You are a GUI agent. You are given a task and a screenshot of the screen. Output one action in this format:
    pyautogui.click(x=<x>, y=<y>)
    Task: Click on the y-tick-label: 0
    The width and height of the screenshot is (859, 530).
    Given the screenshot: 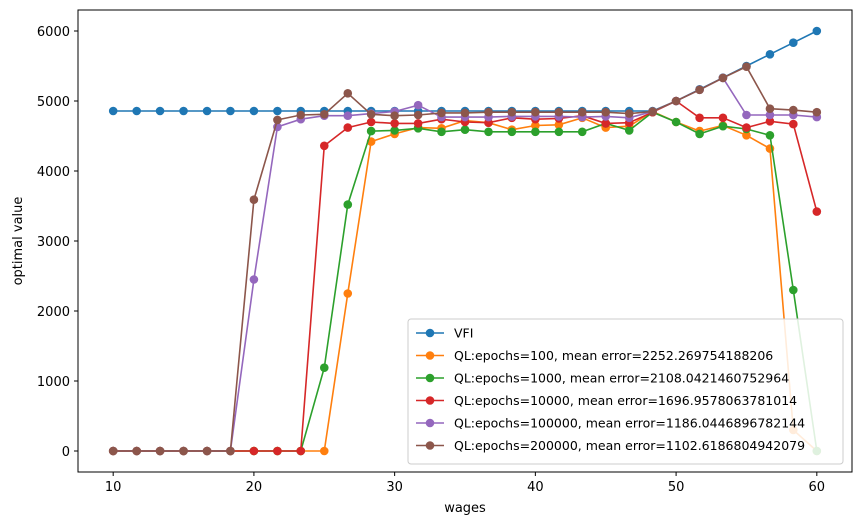 What is the action you would take?
    pyautogui.click(x=66, y=452)
    